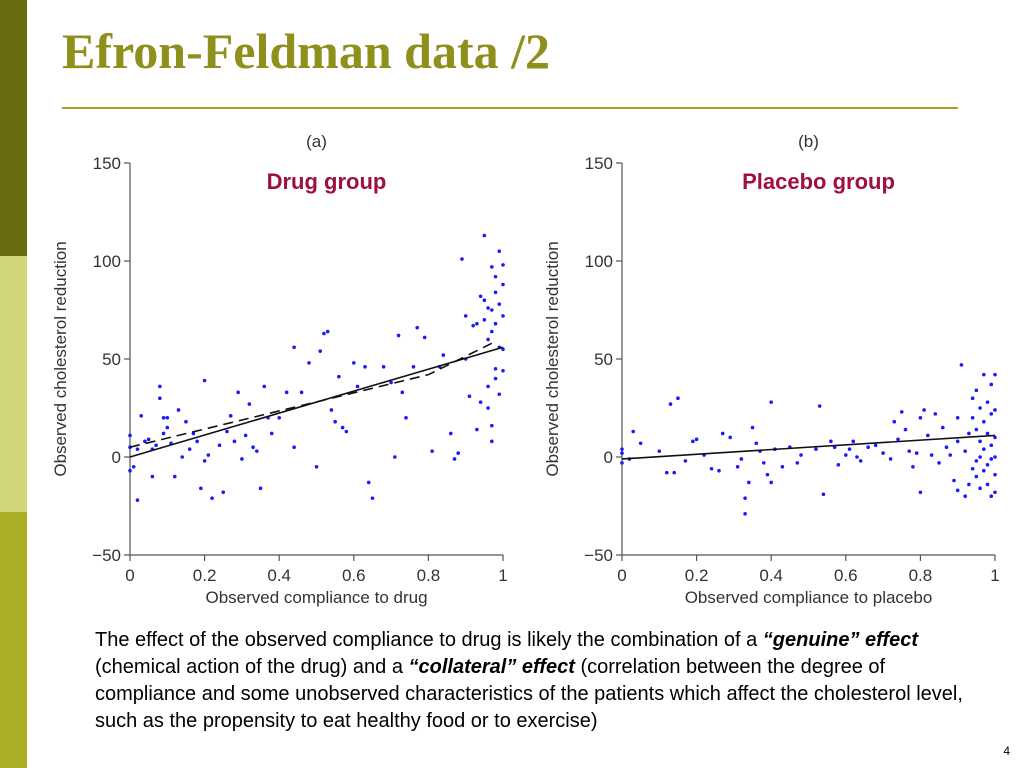 The height and width of the screenshot is (768, 1024). I want to click on panel-label: (a), so click(316, 141).